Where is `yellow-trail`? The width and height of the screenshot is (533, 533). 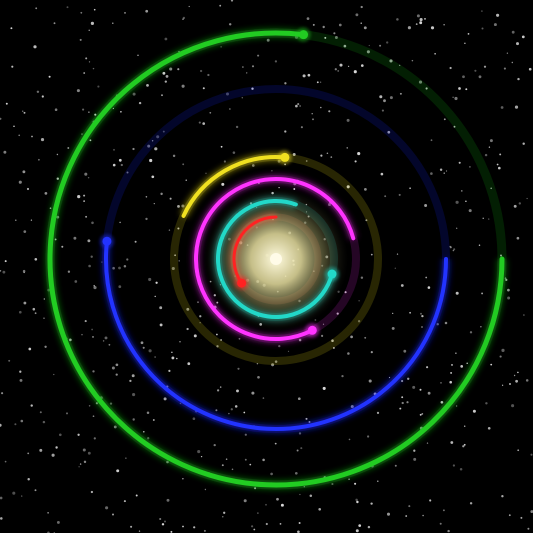 yellow-trail is located at coordinates (234, 186).